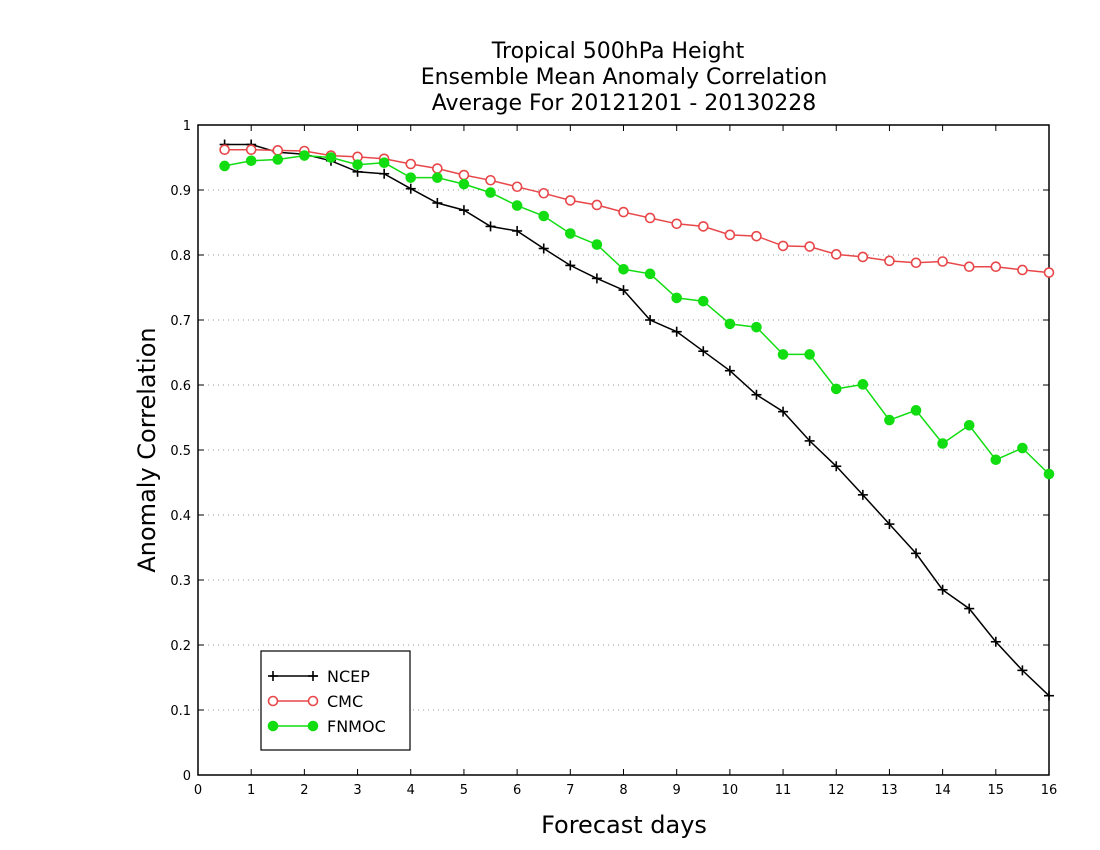  Describe the element at coordinates (356, 726) in the screenshot. I see `legend-label-fnmoc: FNMOC` at that location.